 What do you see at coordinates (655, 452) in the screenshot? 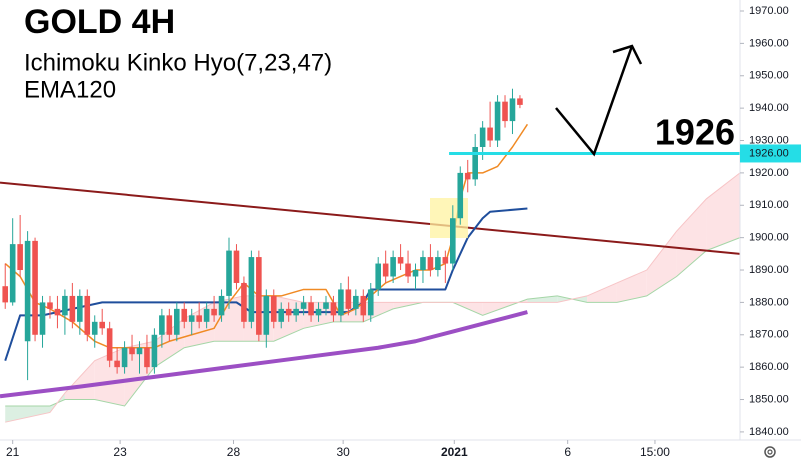
I see `x-tick-label: 15:00` at bounding box center [655, 452].